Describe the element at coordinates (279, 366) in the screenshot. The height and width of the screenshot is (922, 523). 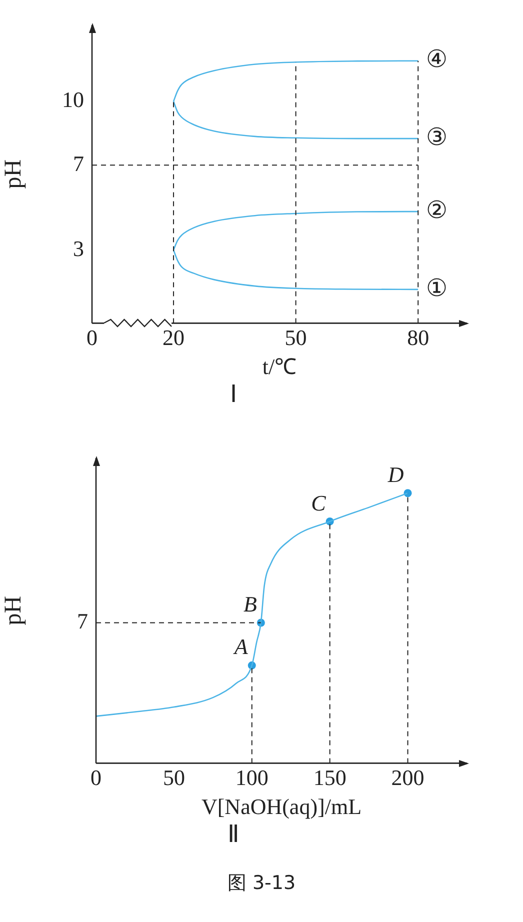
I see `x-axis-title: t/℃` at that location.